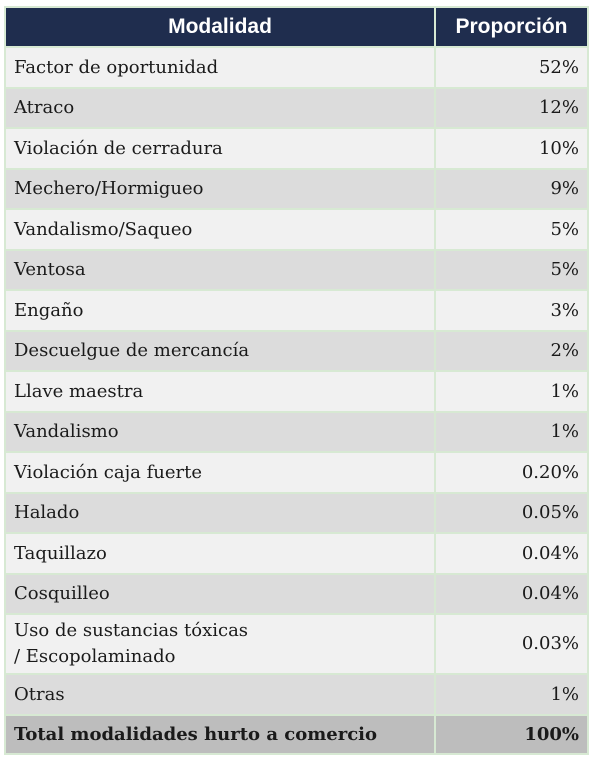 The height and width of the screenshot is (757, 589). I want to click on row-value: 12%, so click(511, 107).